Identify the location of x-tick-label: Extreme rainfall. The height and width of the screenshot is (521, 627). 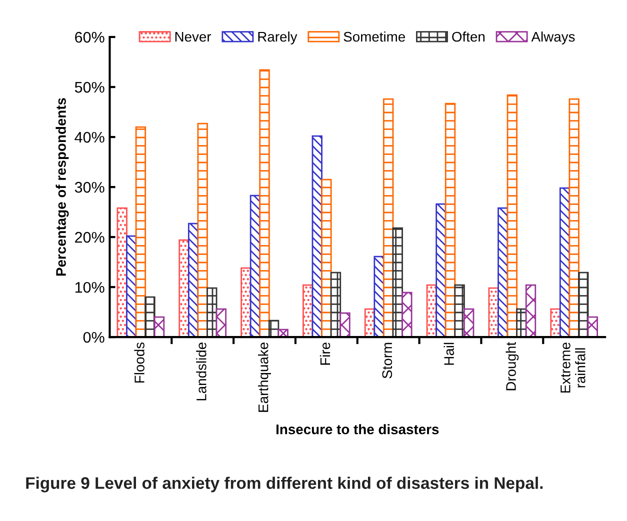
(573, 367).